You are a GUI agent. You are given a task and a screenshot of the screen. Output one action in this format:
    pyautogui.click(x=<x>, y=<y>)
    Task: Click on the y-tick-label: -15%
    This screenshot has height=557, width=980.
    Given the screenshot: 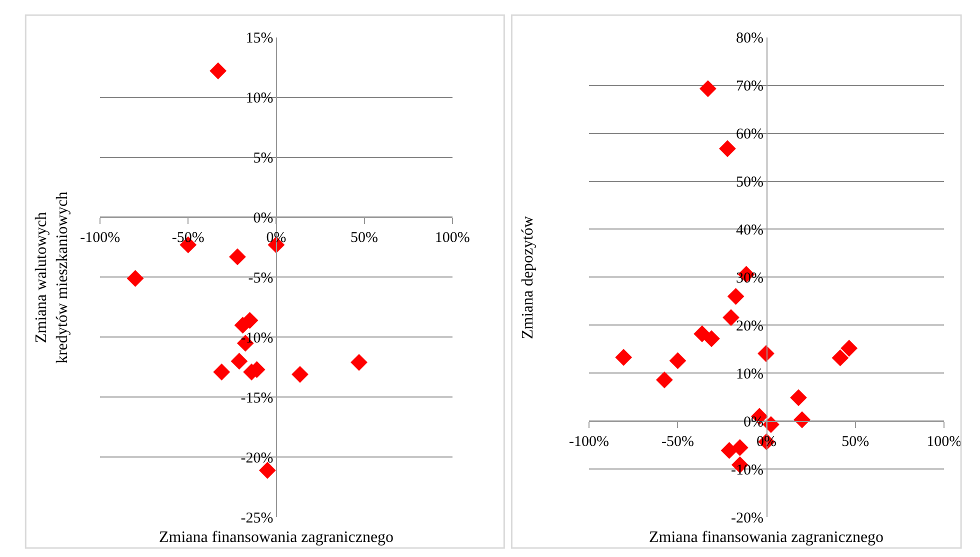 What is the action you would take?
    pyautogui.click(x=257, y=398)
    